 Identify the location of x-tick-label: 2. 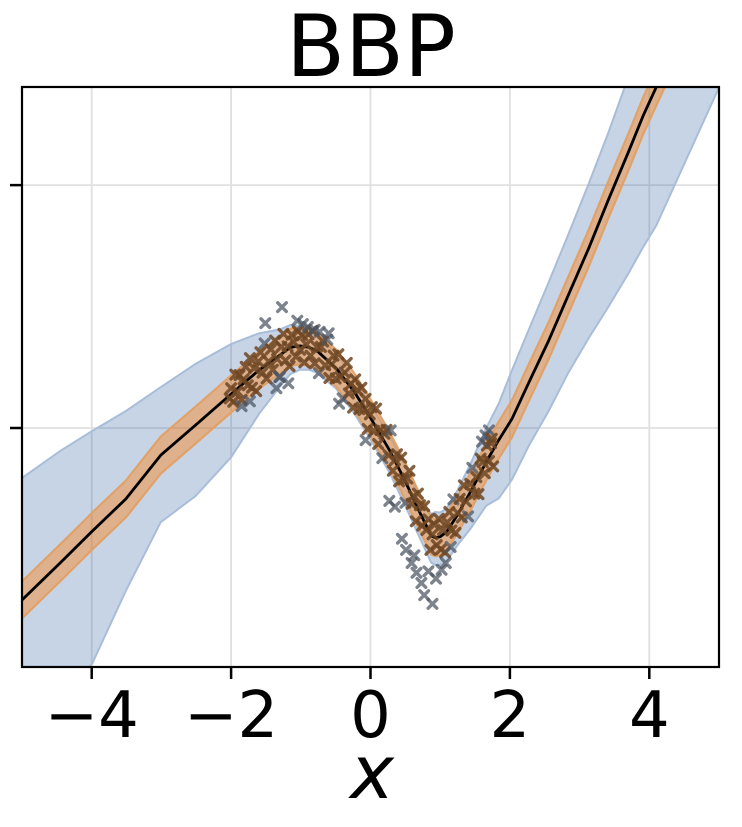
(510, 716).